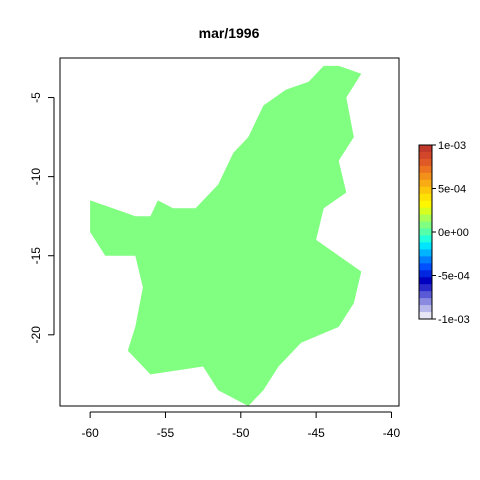  What do you see at coordinates (241, 433) in the screenshot?
I see `x-tick-label: -50` at bounding box center [241, 433].